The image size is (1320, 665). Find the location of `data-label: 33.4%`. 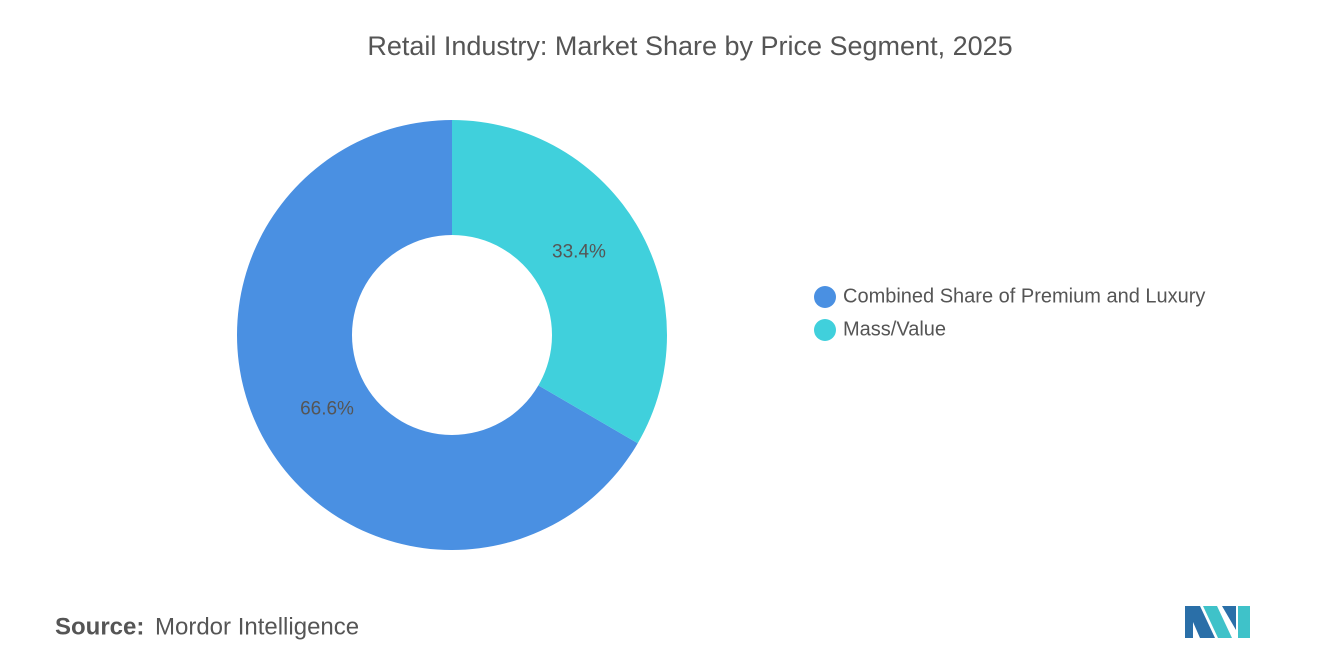

data-label: 33.4% is located at coordinates (579, 251).